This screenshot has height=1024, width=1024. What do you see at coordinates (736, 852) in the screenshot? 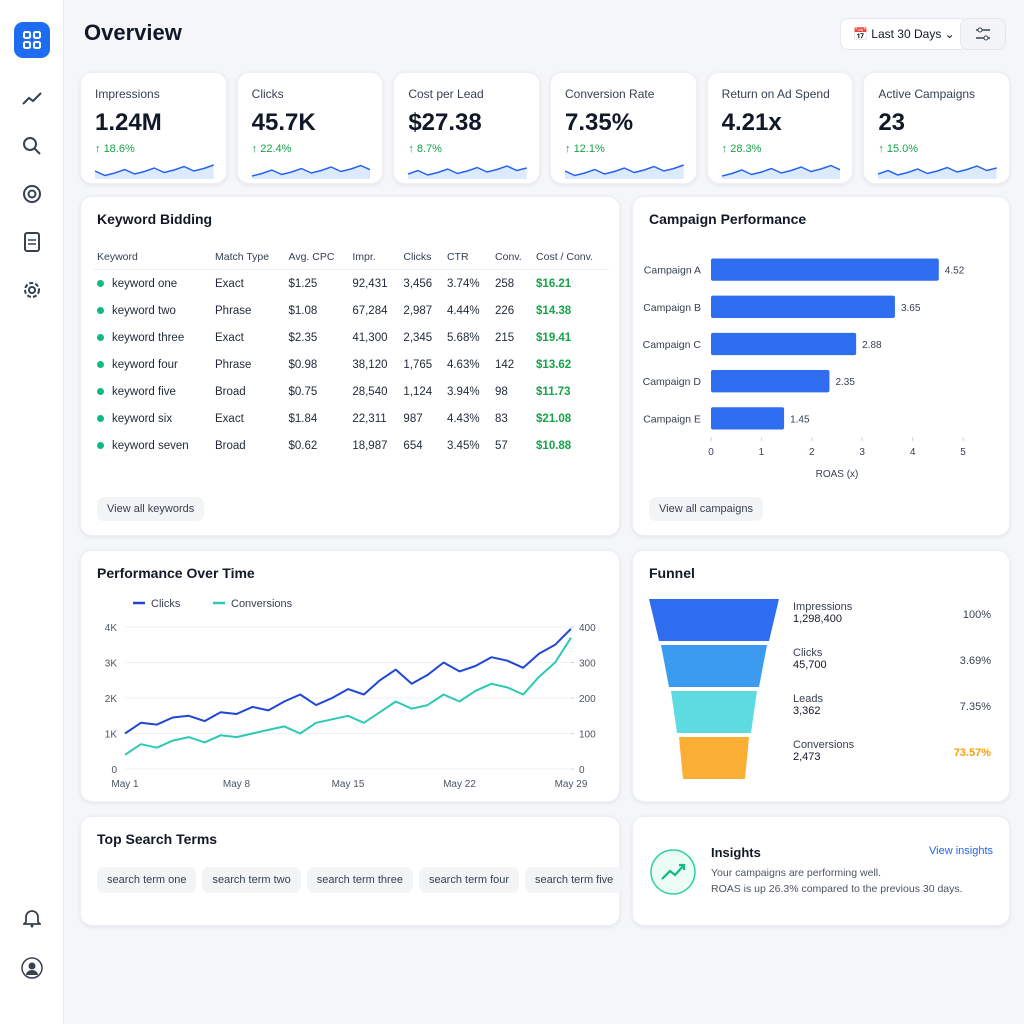
I see `insights-title: Insights` at bounding box center [736, 852].